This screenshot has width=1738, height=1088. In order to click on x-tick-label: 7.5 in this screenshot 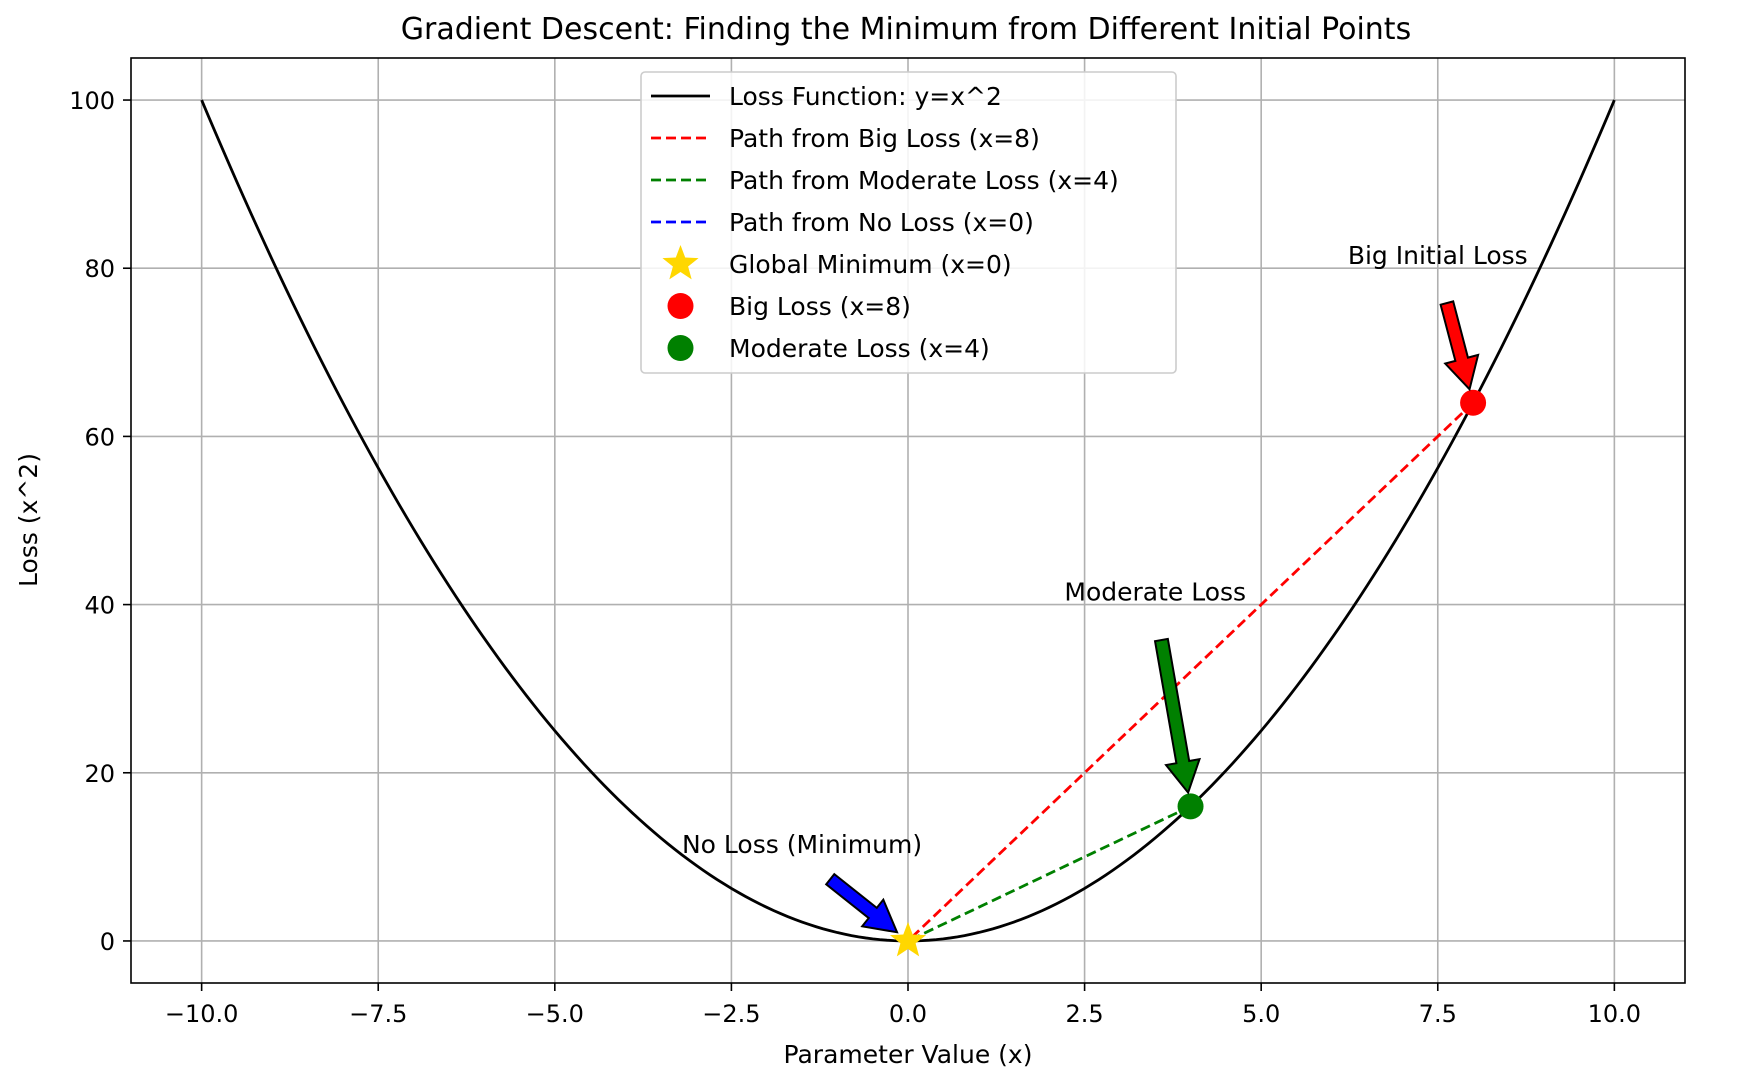, I will do `click(1438, 1014)`.